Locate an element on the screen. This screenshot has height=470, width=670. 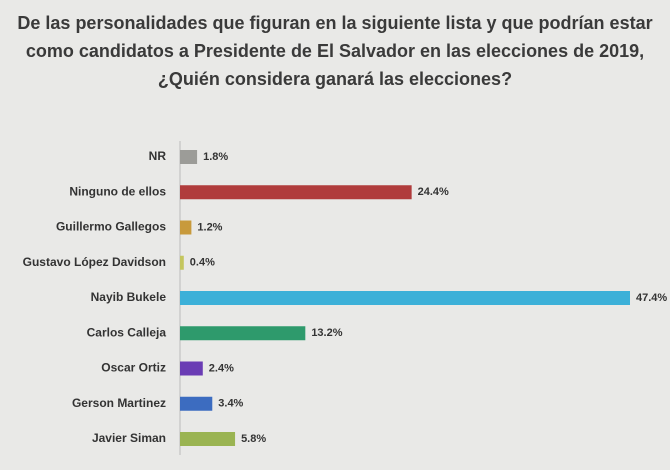
value-label: 3.4% is located at coordinates (230, 404).